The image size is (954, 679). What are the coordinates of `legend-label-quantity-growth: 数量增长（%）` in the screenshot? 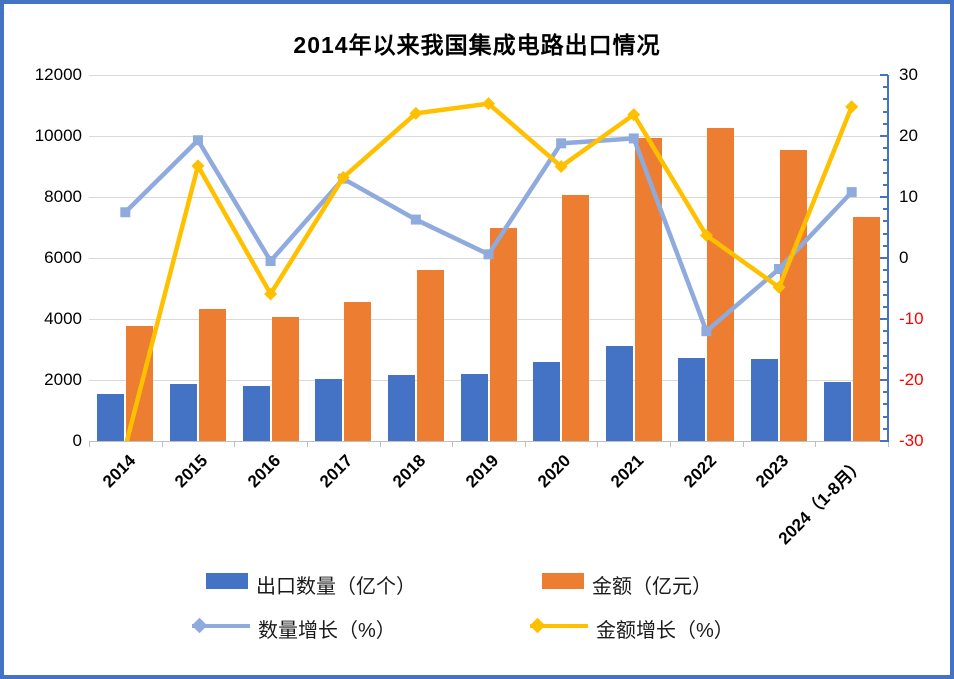 It's located at (327, 631).